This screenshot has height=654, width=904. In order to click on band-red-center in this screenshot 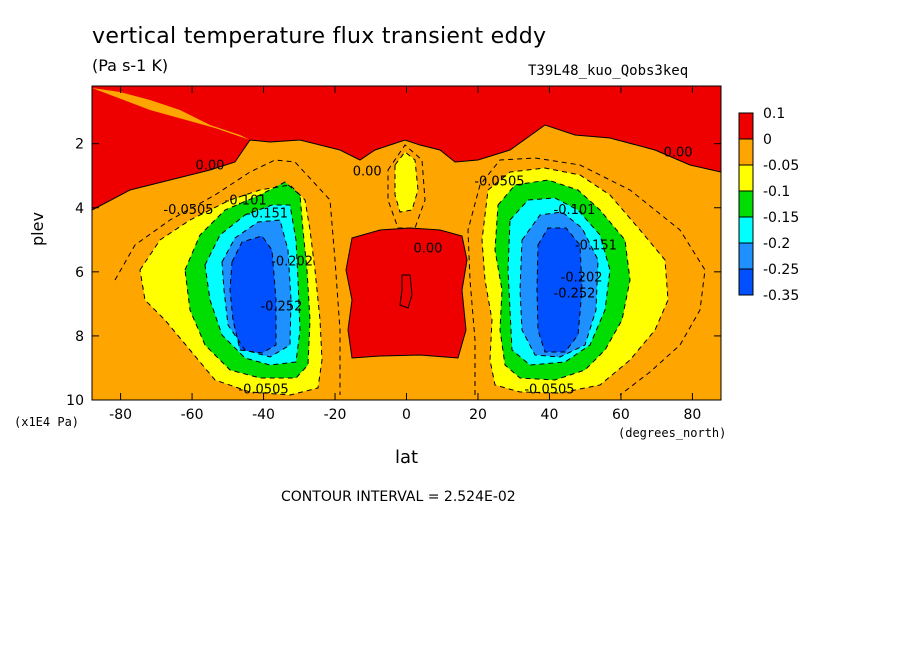, I will do `click(406, 293)`.